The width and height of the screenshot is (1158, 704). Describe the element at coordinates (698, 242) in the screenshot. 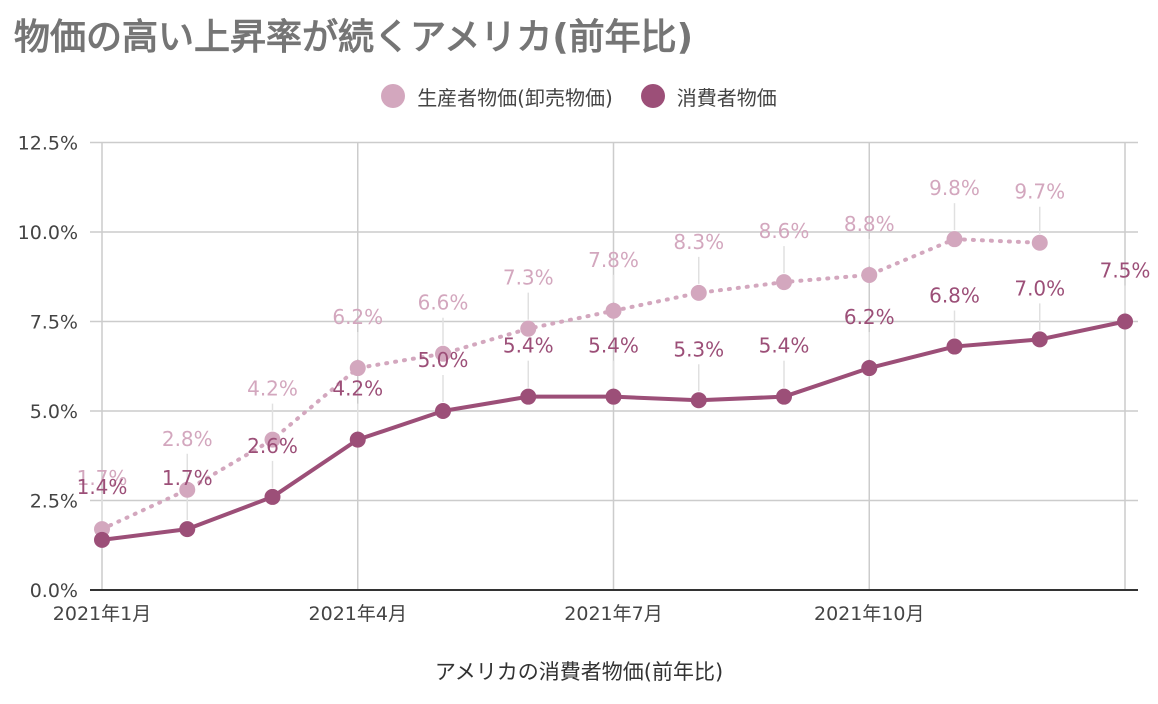

I see `data-label: 8.3%` at that location.